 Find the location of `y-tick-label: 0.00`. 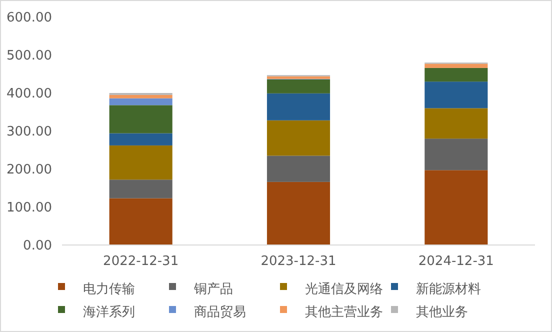

y-tick-label: 0.00 is located at coordinates (37, 246).